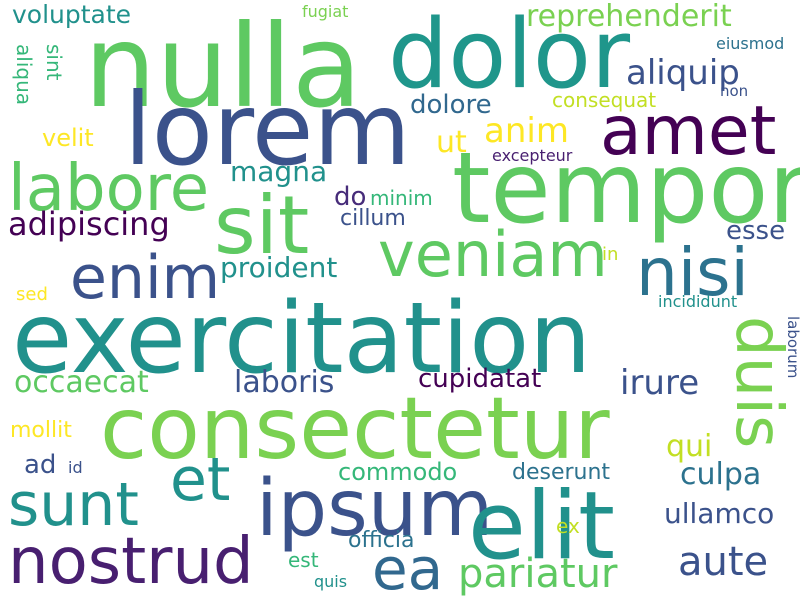  What do you see at coordinates (688, 131) in the screenshot?
I see `word-amet: amet` at bounding box center [688, 131].